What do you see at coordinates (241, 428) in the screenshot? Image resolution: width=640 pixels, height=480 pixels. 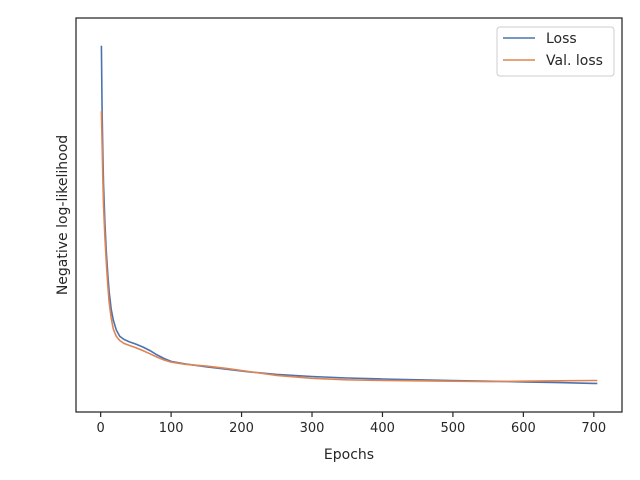 I see `x-tick-label: 200` at bounding box center [241, 428].